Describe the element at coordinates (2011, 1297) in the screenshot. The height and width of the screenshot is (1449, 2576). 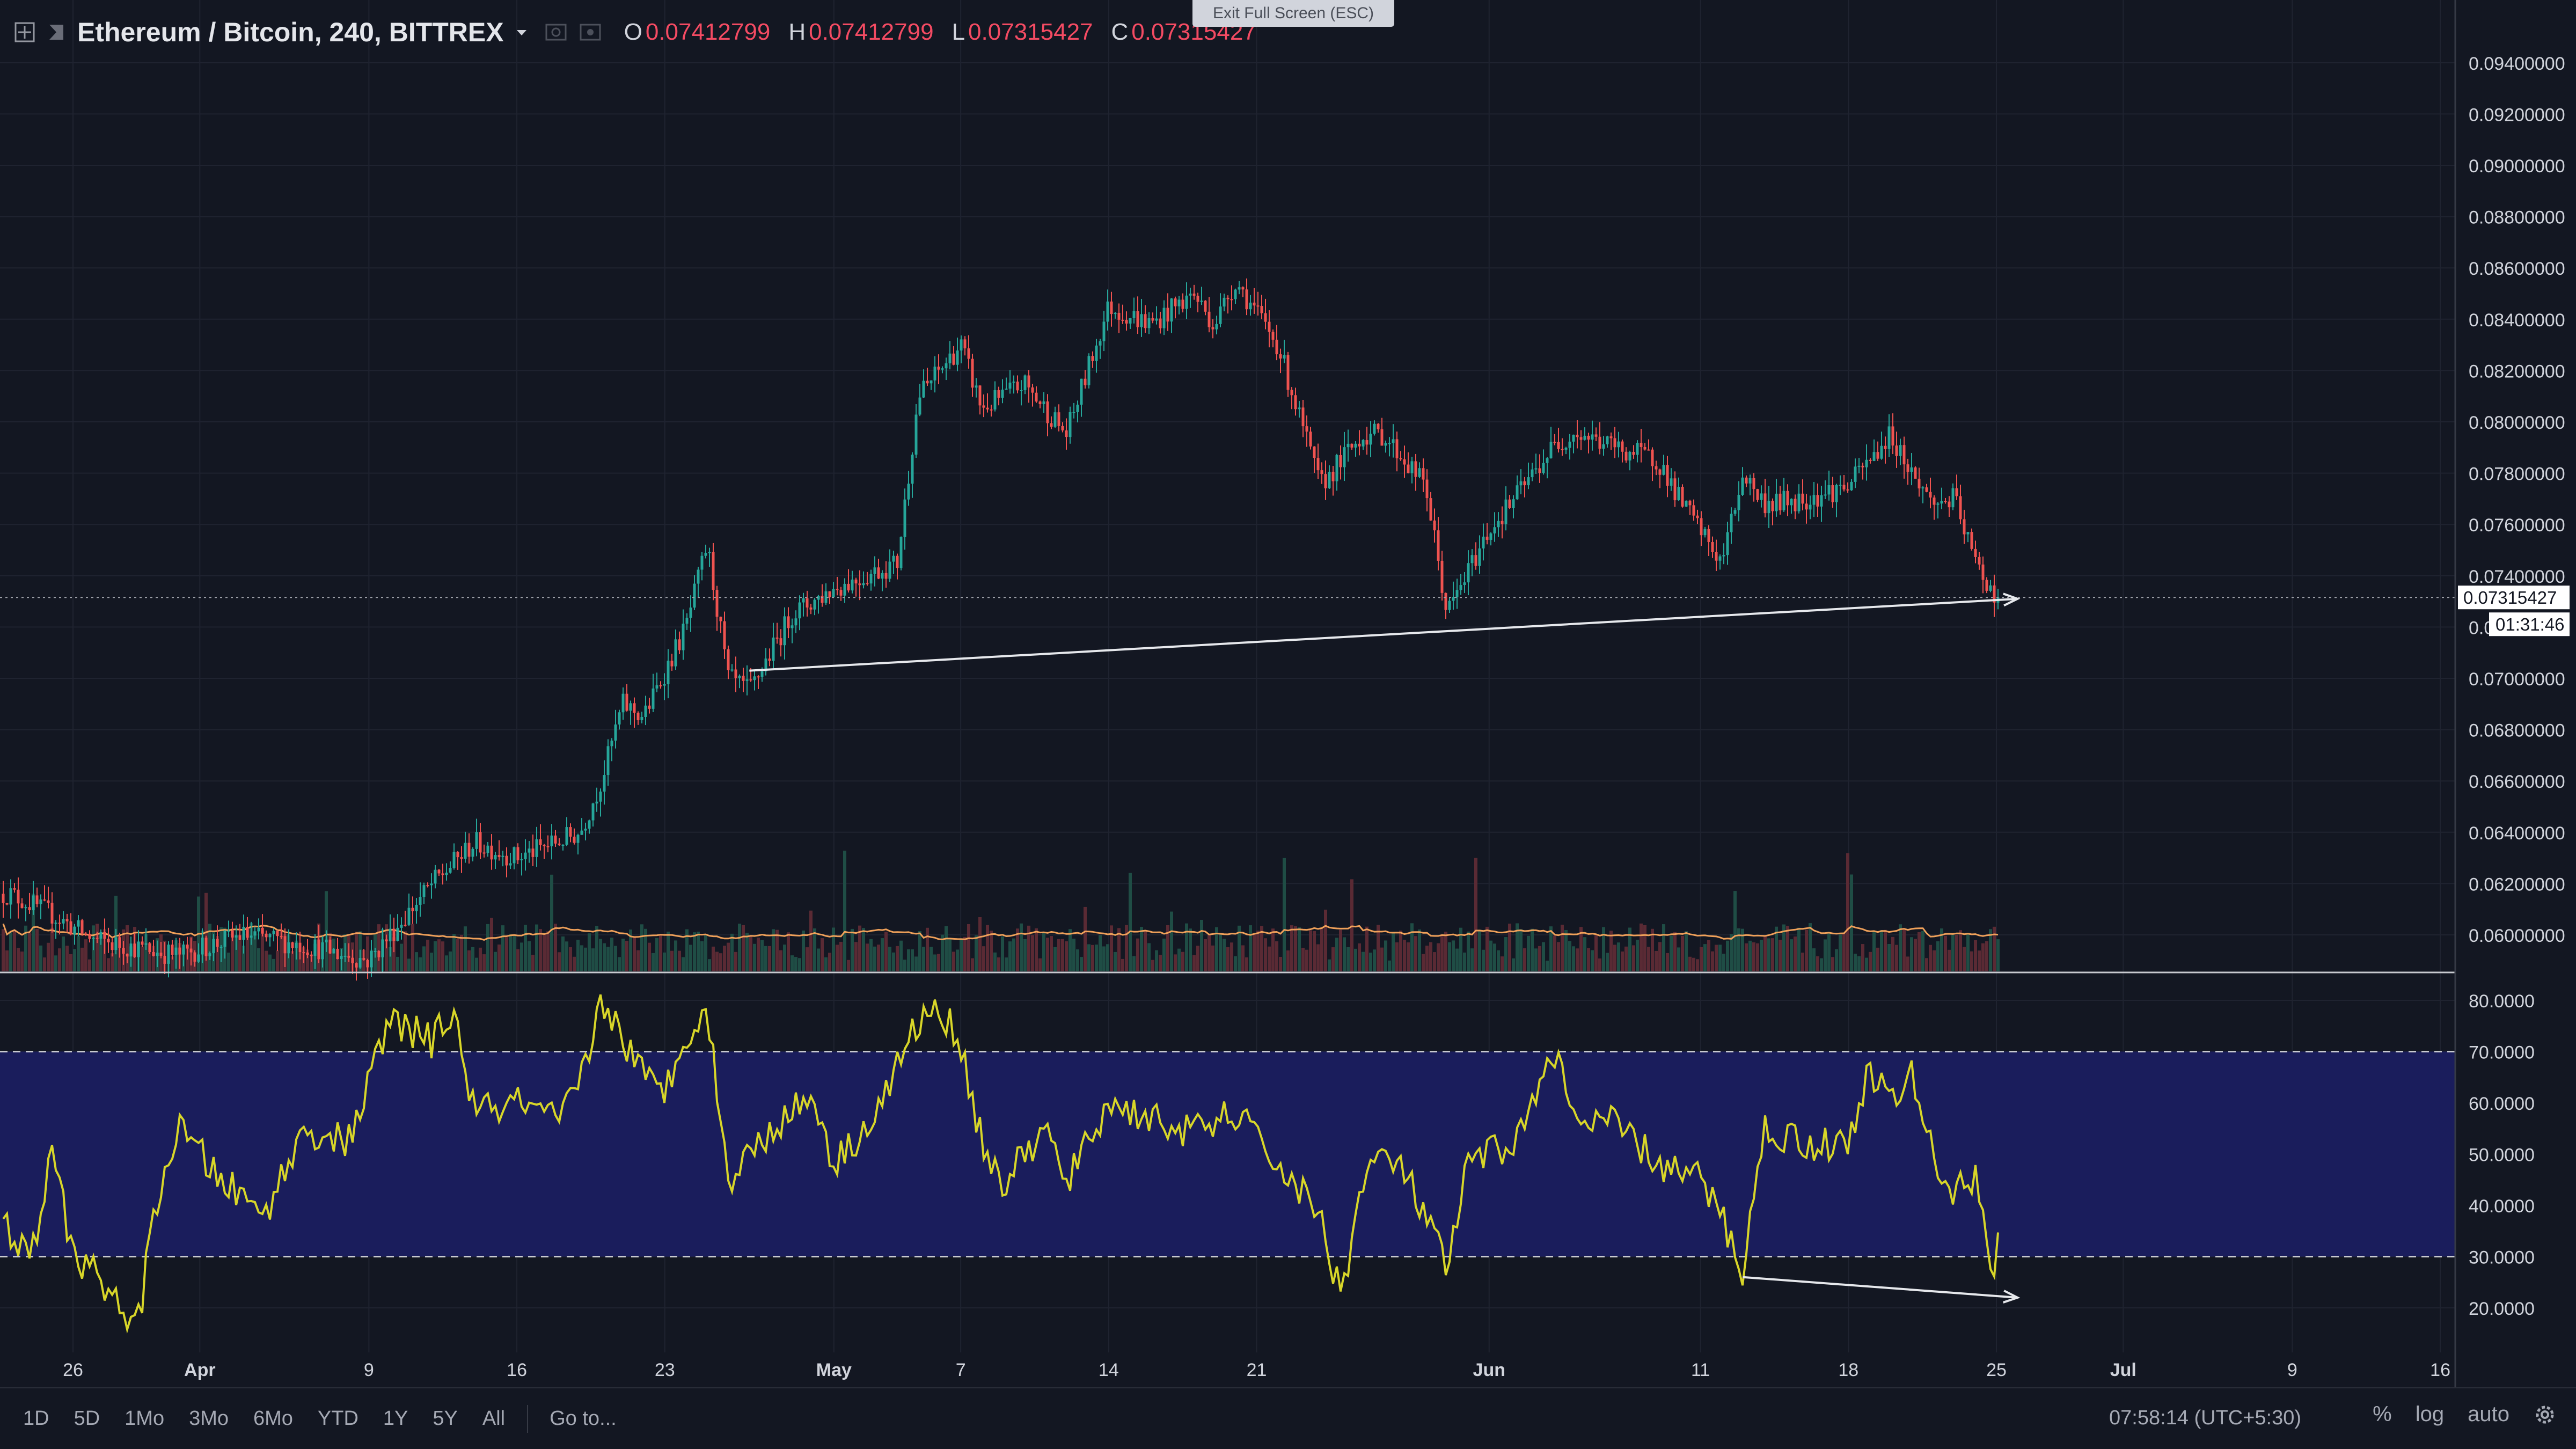
I see `rsi-trendline-arrowhead` at that location.